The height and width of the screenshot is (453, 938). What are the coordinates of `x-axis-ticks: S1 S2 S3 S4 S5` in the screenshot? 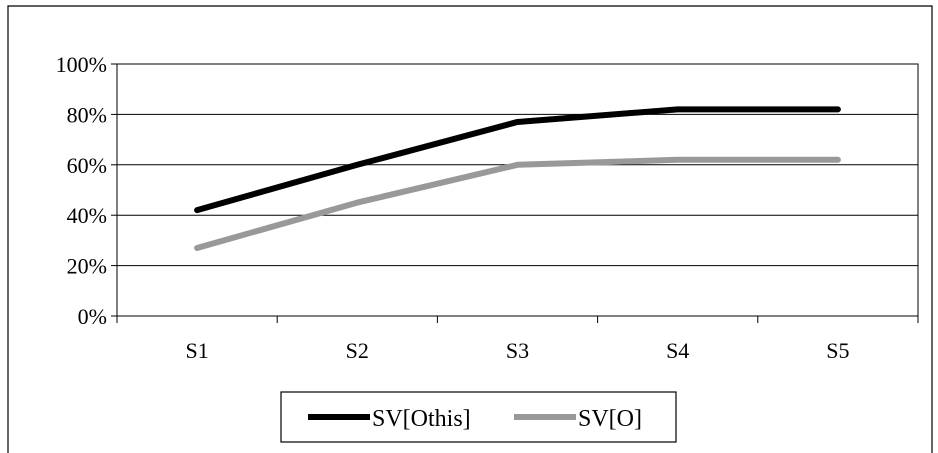 It's located at (517, 339).